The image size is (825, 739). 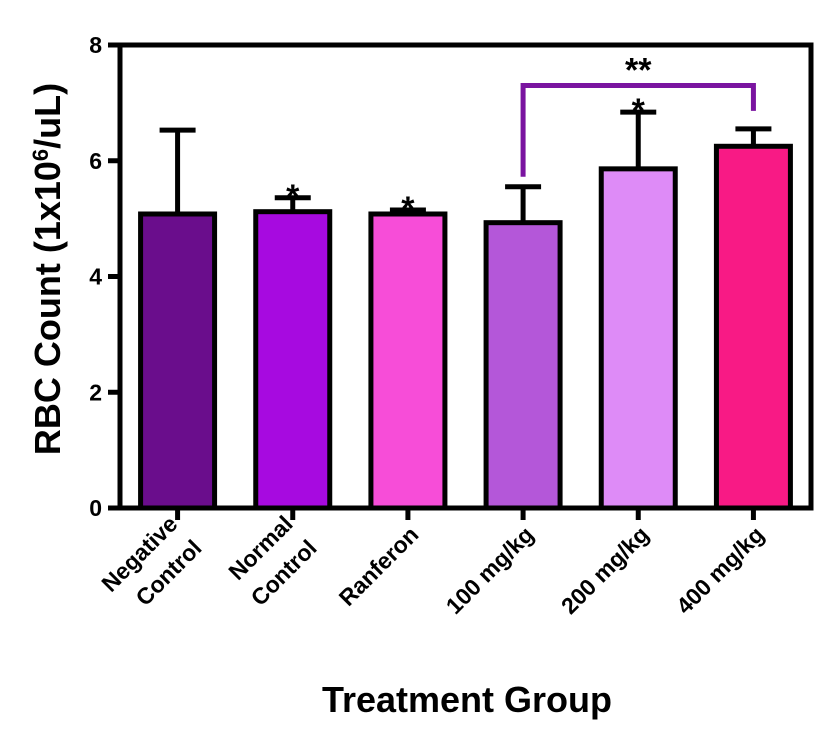 I want to click on significance-bracket, so click(x=638, y=130).